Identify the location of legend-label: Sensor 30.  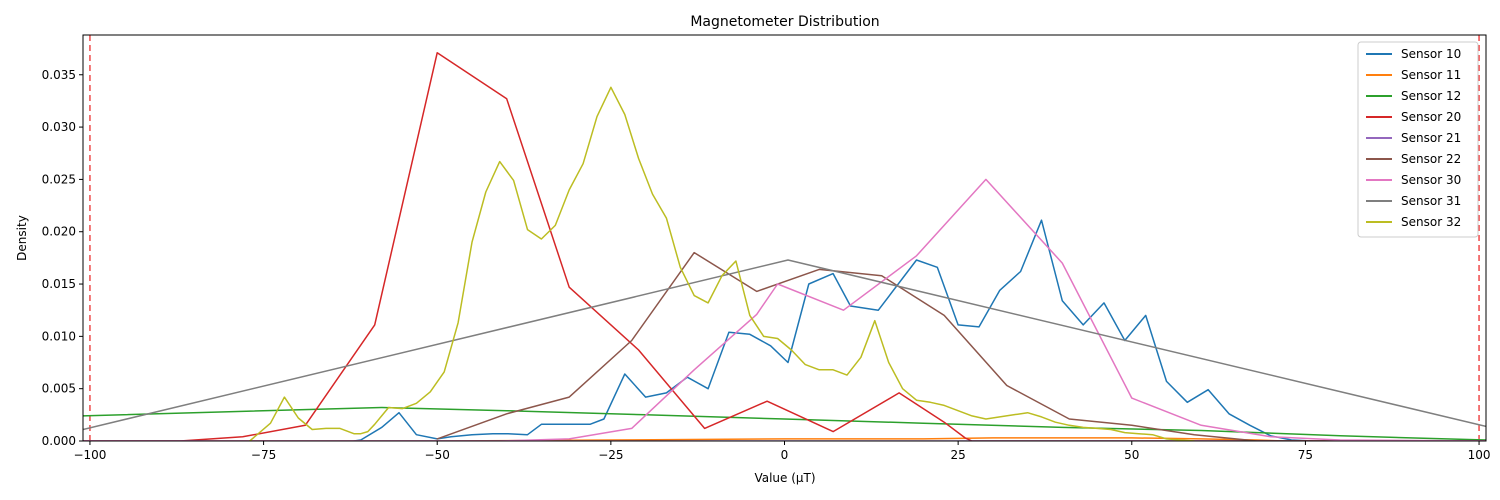
(1431, 180).